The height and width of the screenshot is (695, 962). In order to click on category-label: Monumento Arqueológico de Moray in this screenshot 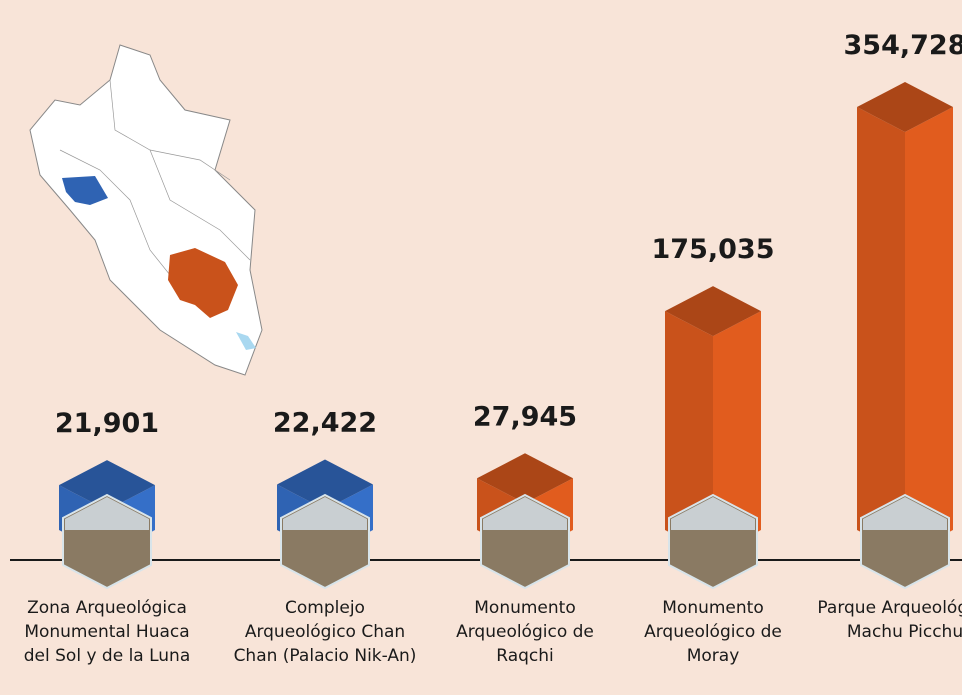, I will do `click(713, 632)`.